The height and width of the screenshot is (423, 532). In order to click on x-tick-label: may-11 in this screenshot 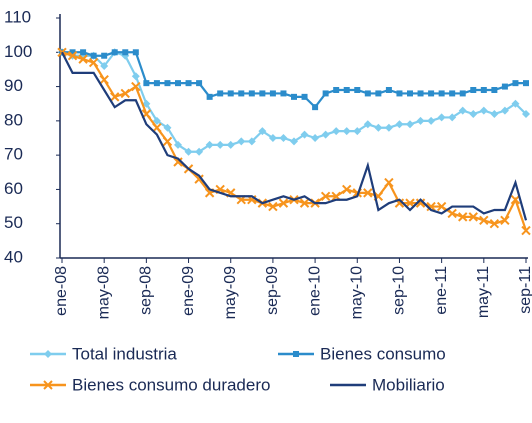, I will do `click(483, 292)`.